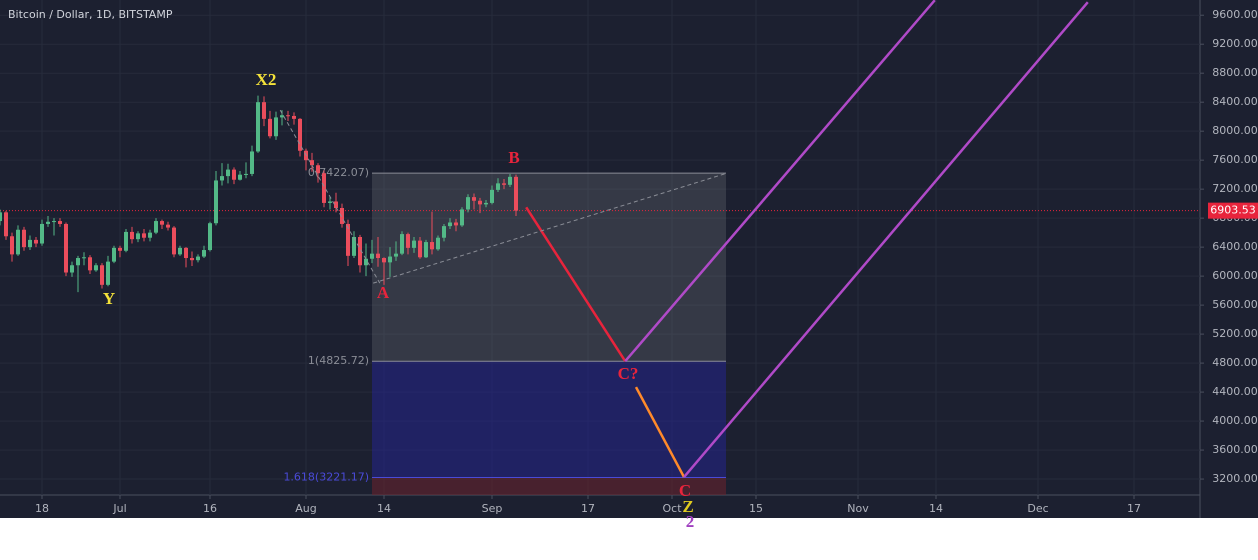  Describe the element at coordinates (492, 508) in the screenshot. I see `x-tick-label: Sep` at that location.